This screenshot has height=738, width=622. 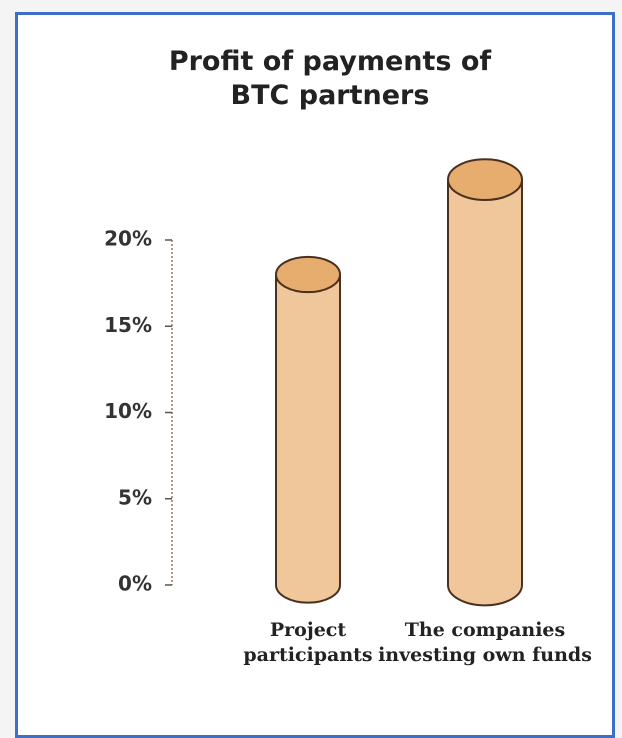 I want to click on y-tick-label: 0%, so click(x=135, y=584).